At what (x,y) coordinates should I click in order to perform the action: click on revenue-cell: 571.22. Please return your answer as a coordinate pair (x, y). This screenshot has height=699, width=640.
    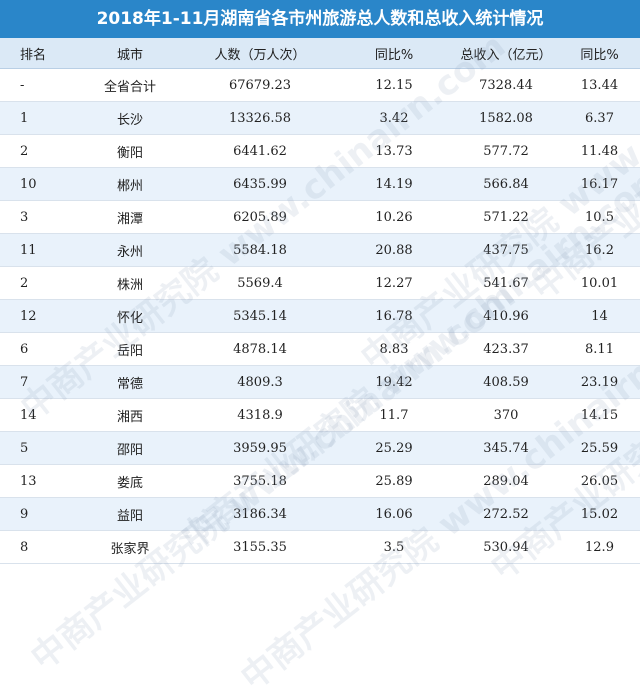
    Looking at the image, I should click on (506, 217).